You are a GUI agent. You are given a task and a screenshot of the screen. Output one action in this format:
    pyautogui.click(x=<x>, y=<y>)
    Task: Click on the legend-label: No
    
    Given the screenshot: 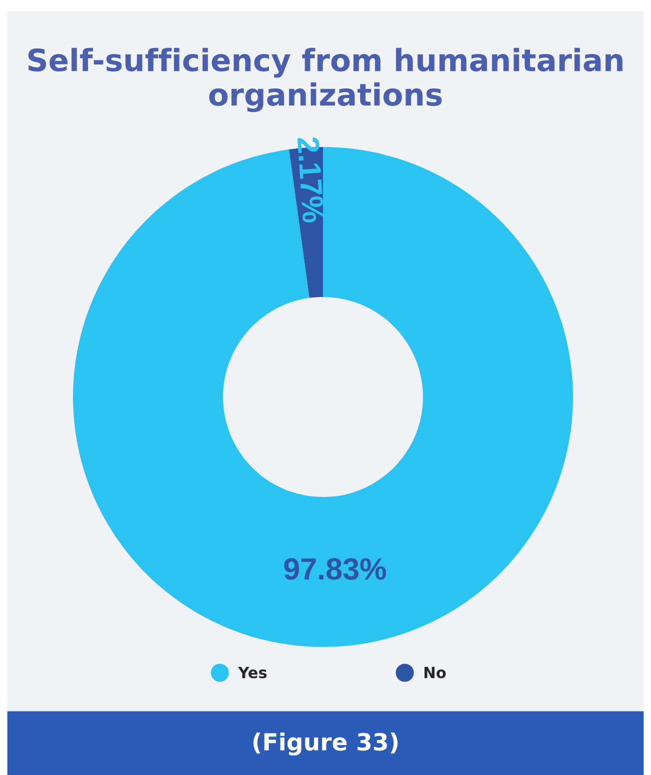 What is the action you would take?
    pyautogui.click(x=435, y=672)
    